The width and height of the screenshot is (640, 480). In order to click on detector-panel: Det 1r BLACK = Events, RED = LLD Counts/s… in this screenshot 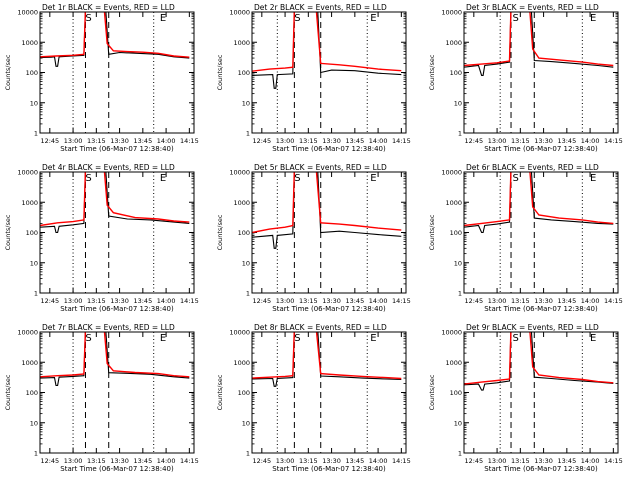, I will do `click(101, 78)`.